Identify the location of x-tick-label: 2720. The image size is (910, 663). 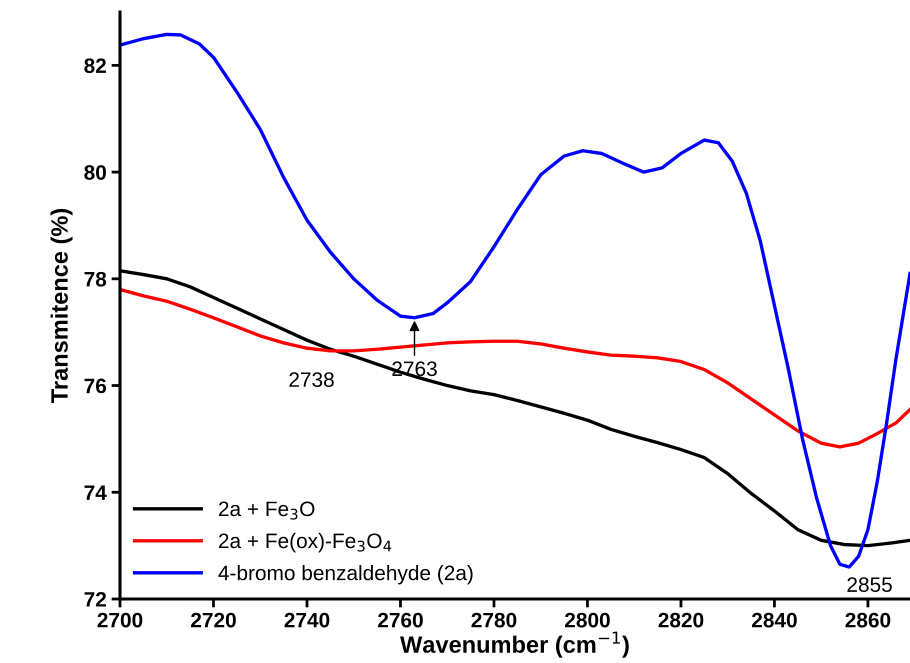
(213, 620).